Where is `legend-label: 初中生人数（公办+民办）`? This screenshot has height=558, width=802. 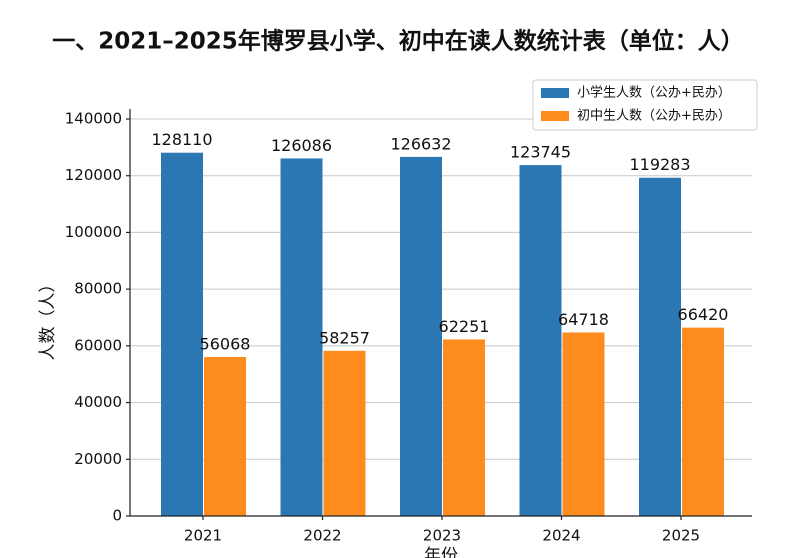
legend-label: 初中生人数（公办+民办） is located at coordinates (654, 116).